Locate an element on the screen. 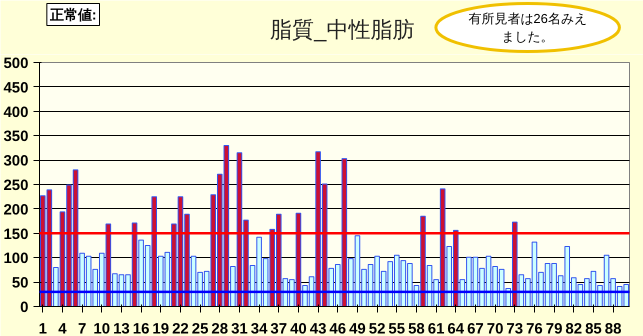  y-tick-label: 150 is located at coordinates (16, 234).